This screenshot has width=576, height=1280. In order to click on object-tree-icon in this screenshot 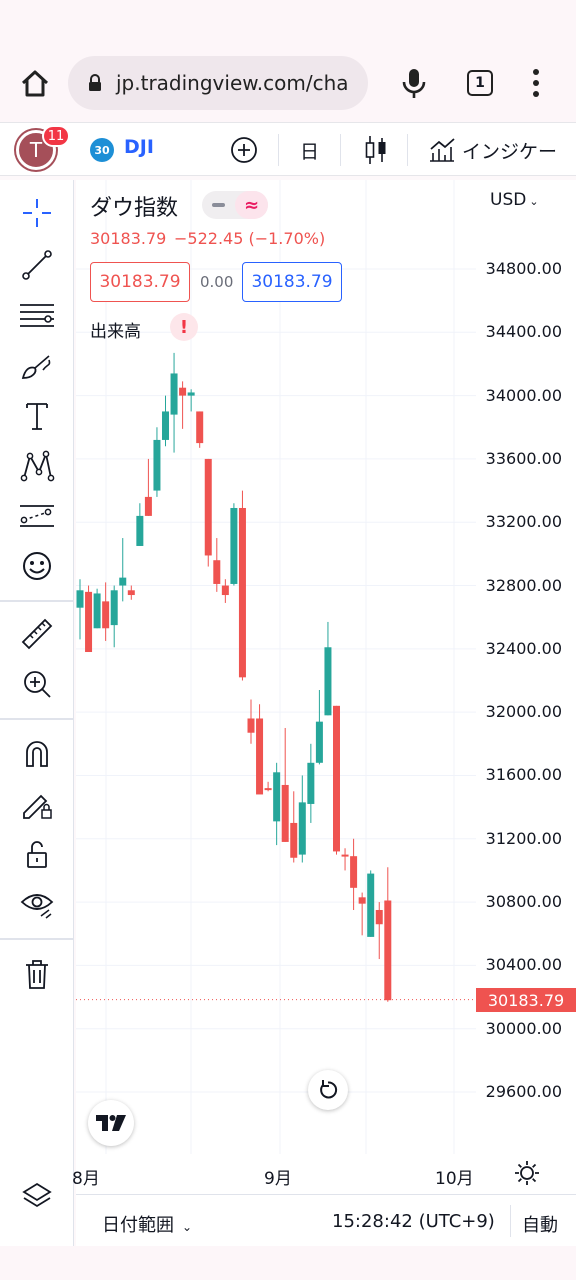, I will do `click(37, 1197)`.